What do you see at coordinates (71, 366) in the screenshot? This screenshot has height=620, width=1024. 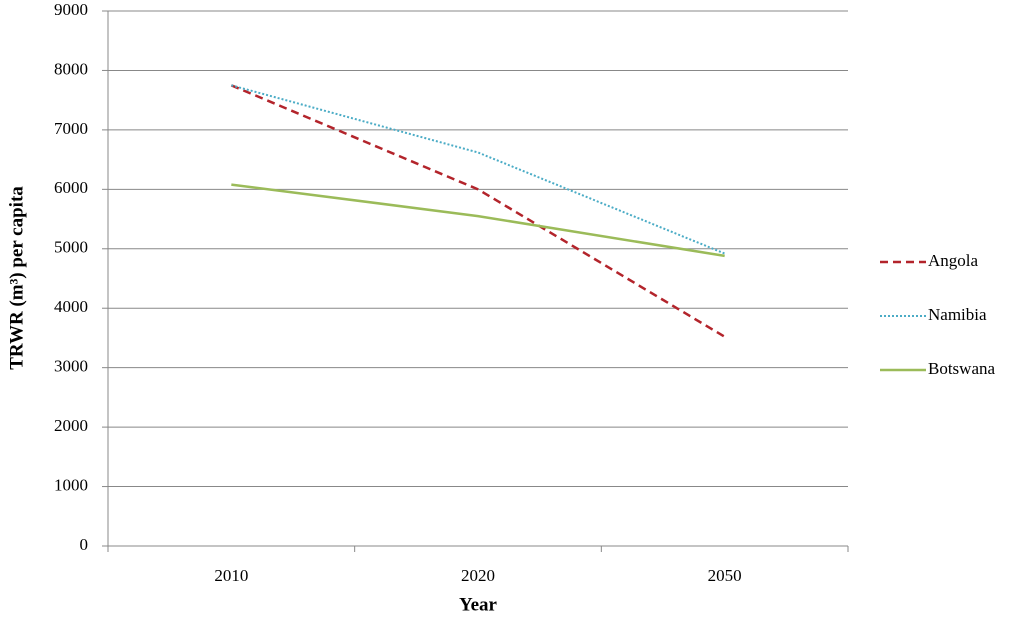 I see `y-tick-label: 3000` at bounding box center [71, 366].